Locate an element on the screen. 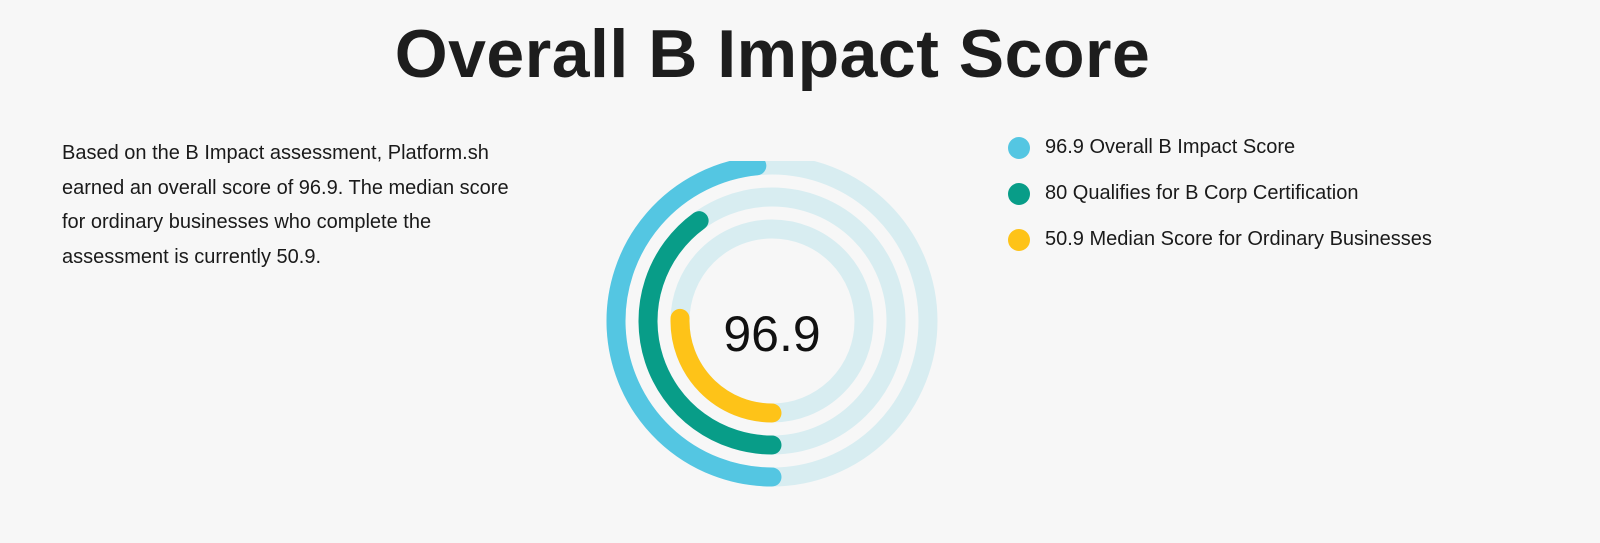 The image size is (1600, 543). radial-score-chart: 96.9 is located at coordinates (772, 331).